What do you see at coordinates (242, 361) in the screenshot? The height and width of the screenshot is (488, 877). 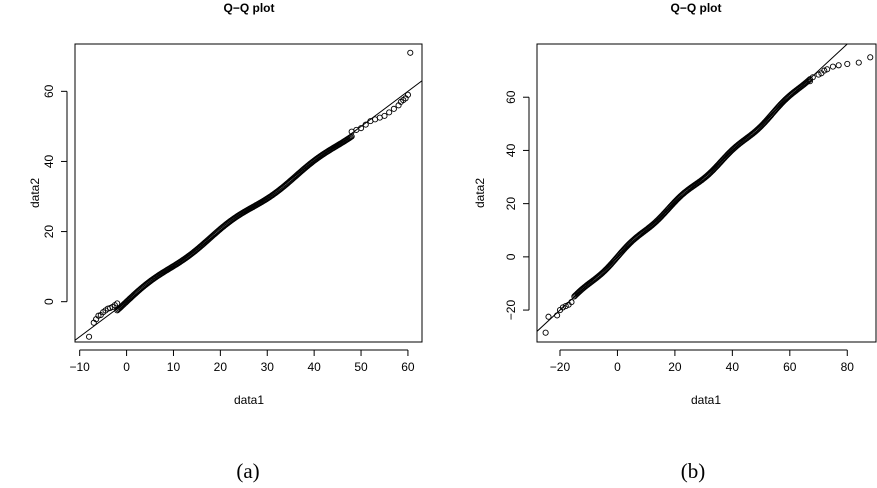 I see `x-axis: −10 0 10 20 30 40 50 60` at bounding box center [242, 361].